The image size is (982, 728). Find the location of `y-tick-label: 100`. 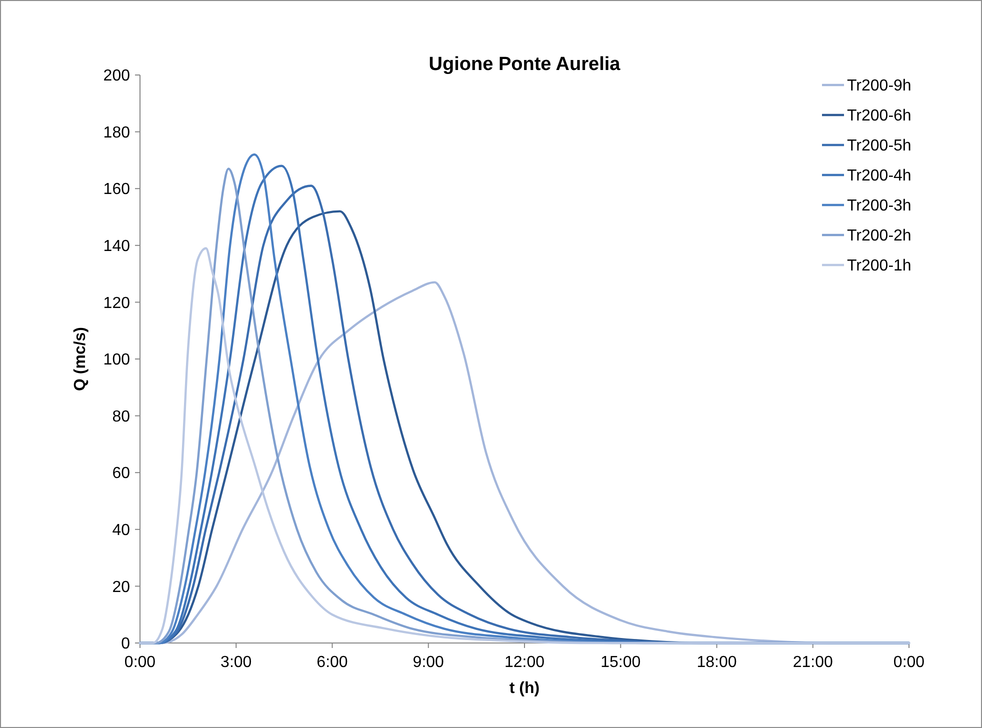

y-tick-label: 100 is located at coordinates (116, 360).